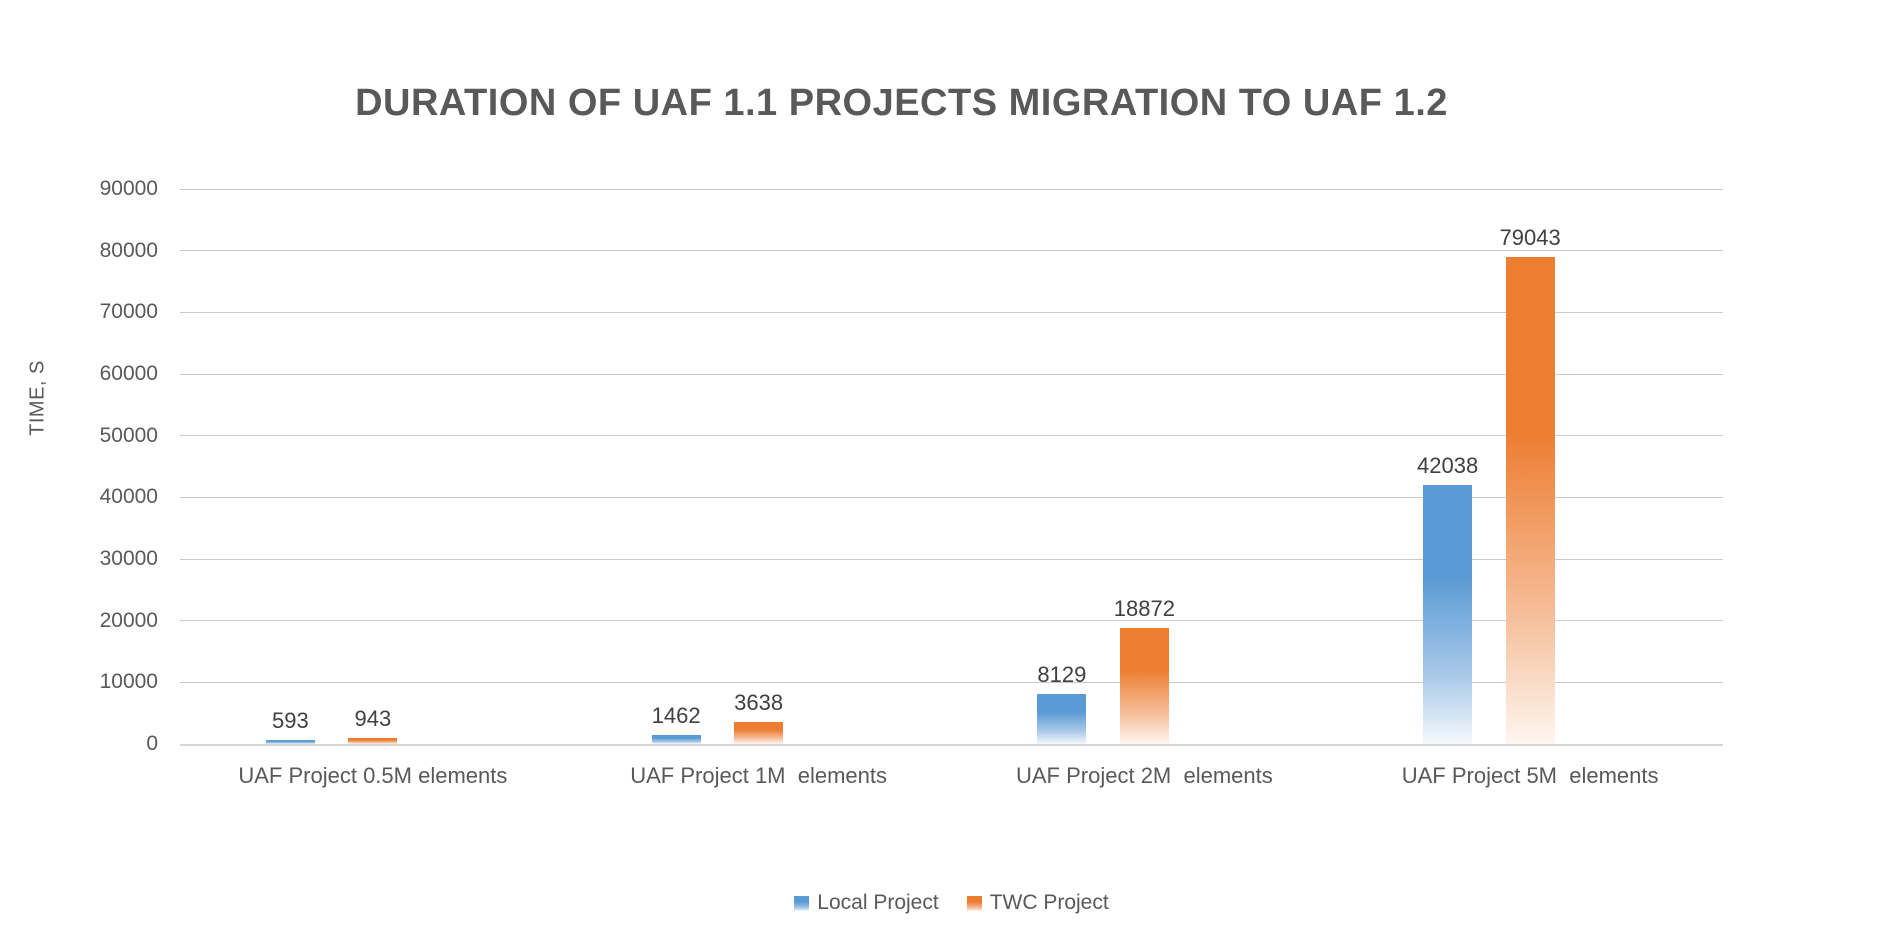 This screenshot has height=938, width=1889. What do you see at coordinates (128, 435) in the screenshot?
I see `y-tick-label: 50000` at bounding box center [128, 435].